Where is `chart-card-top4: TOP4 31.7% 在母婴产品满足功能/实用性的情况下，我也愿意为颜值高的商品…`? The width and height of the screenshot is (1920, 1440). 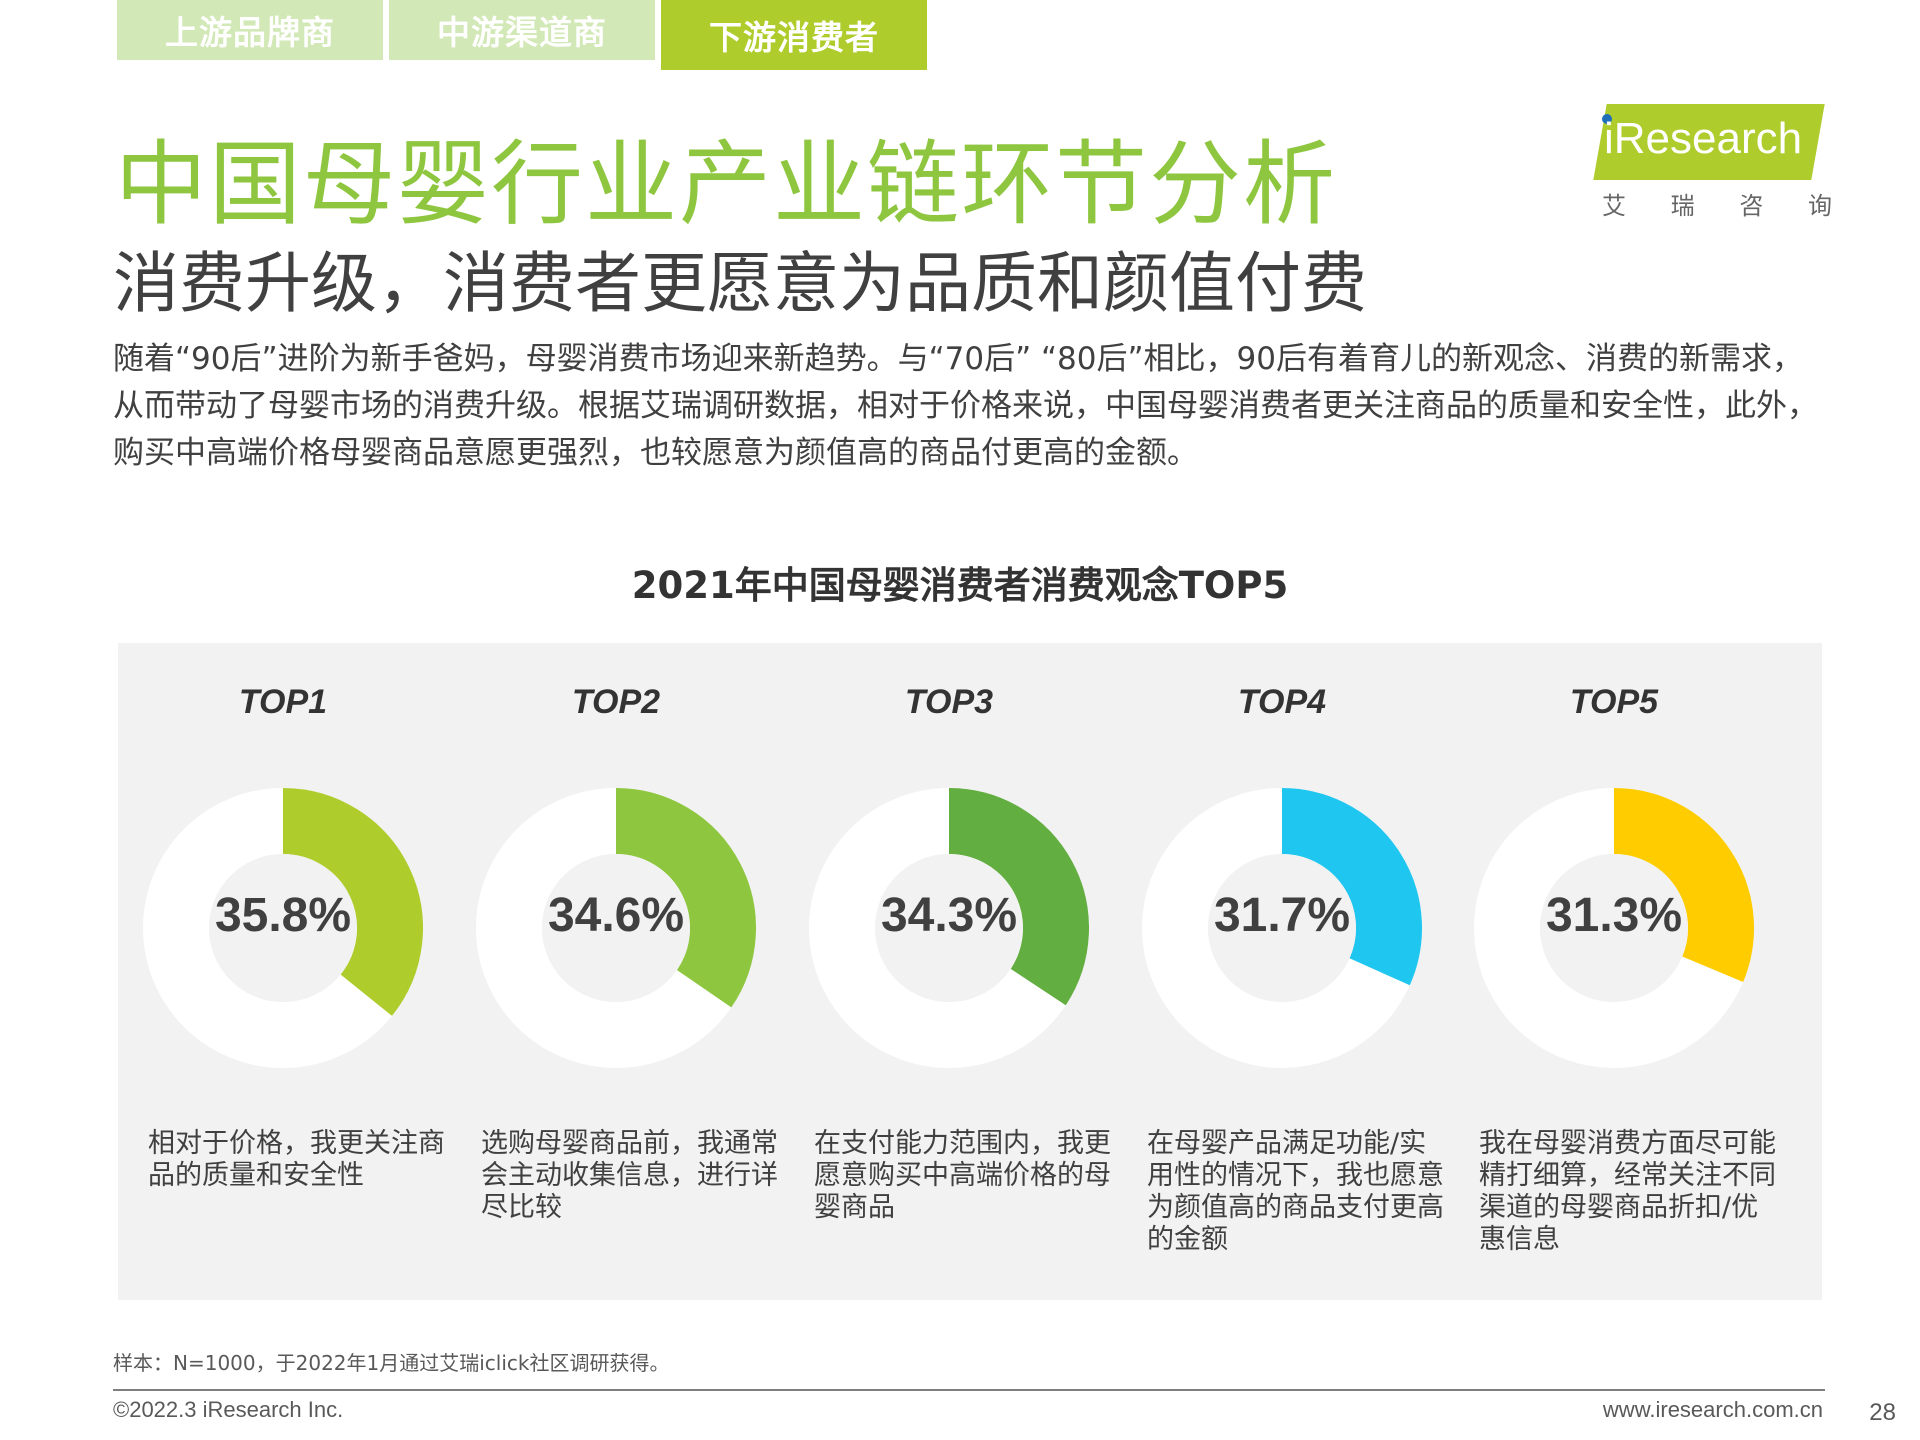 chart-card-top4: TOP4 31.7% 在母婴产品满足功能/实用性的情况下，我也愿意为颜值高的商品… is located at coordinates (1282, 971).